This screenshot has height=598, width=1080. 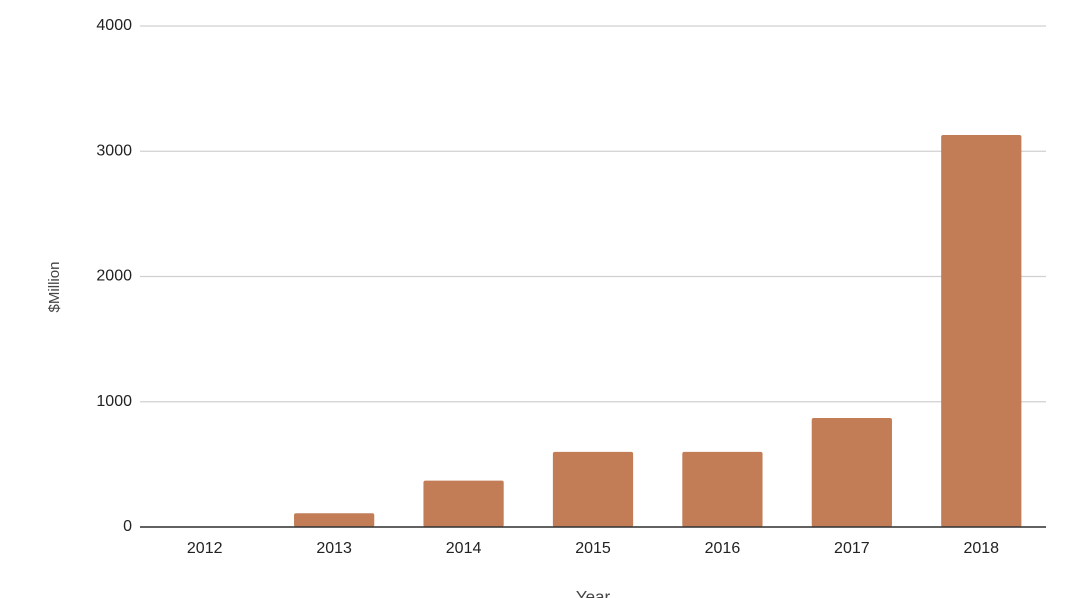 I want to click on y-tick-label: 1000, so click(x=114, y=401).